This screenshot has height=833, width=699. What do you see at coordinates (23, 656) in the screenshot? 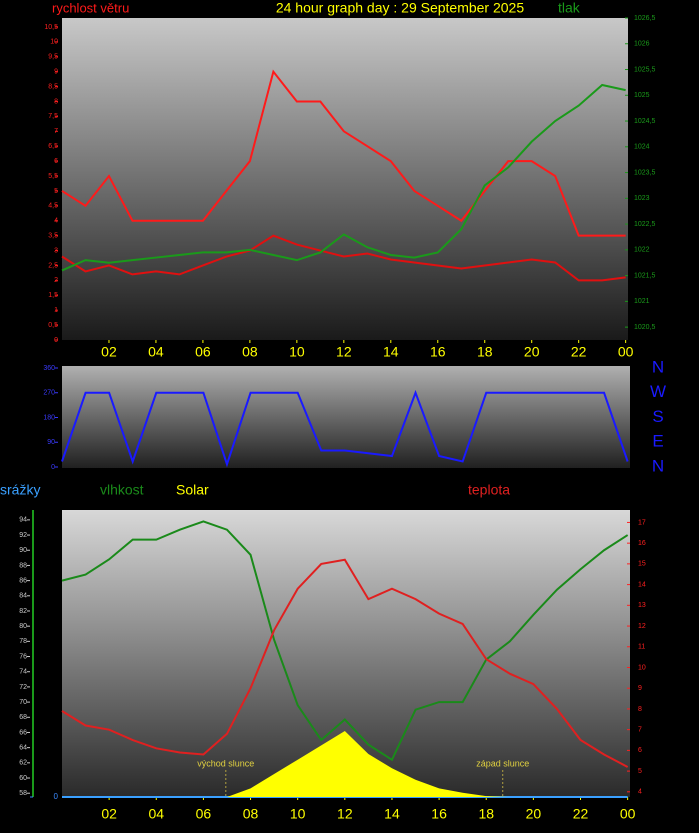
I see `y-tick-label: 76` at bounding box center [23, 656].